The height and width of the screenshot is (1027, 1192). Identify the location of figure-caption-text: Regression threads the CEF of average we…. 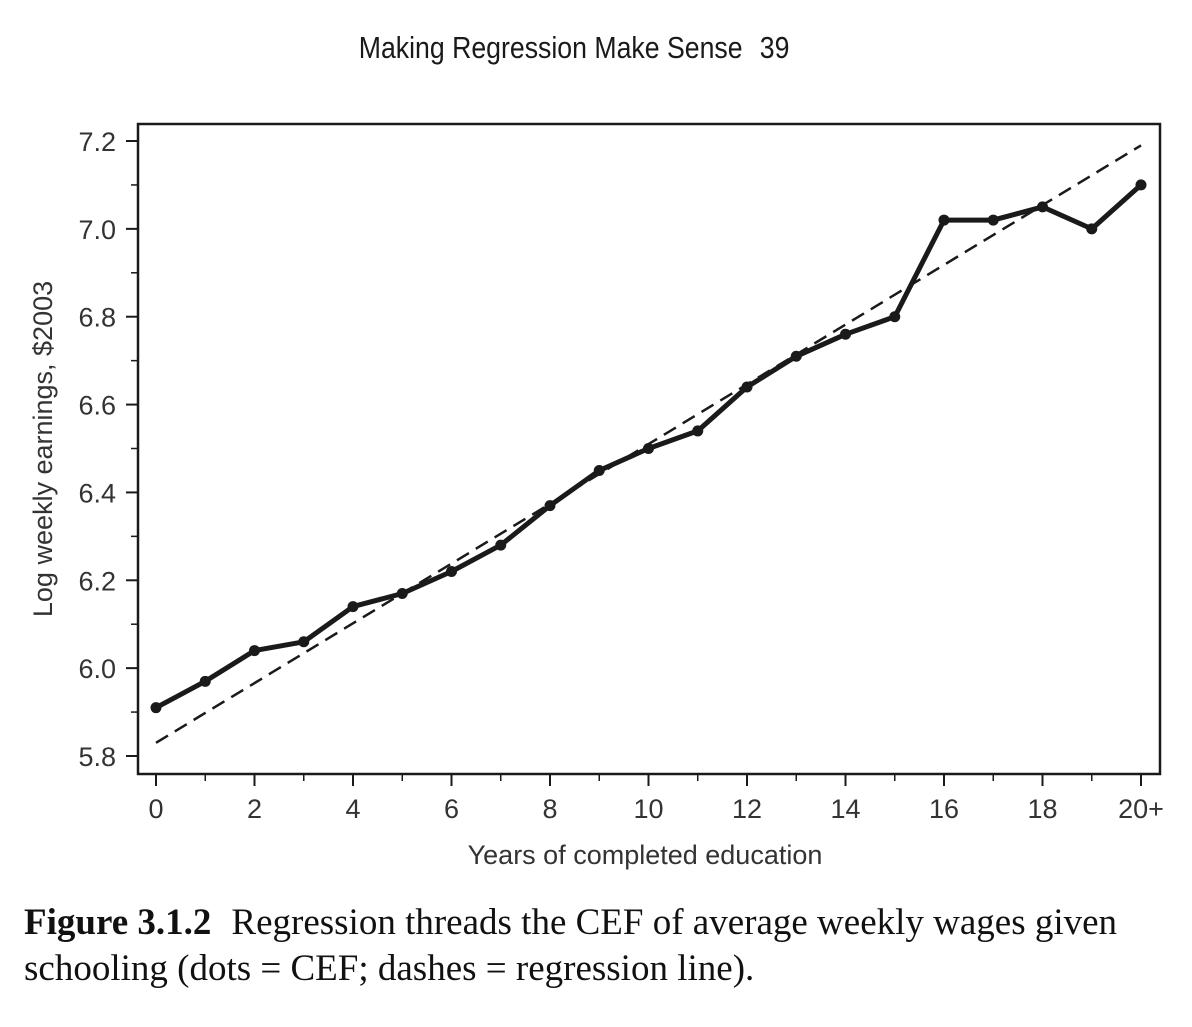
(571, 945).